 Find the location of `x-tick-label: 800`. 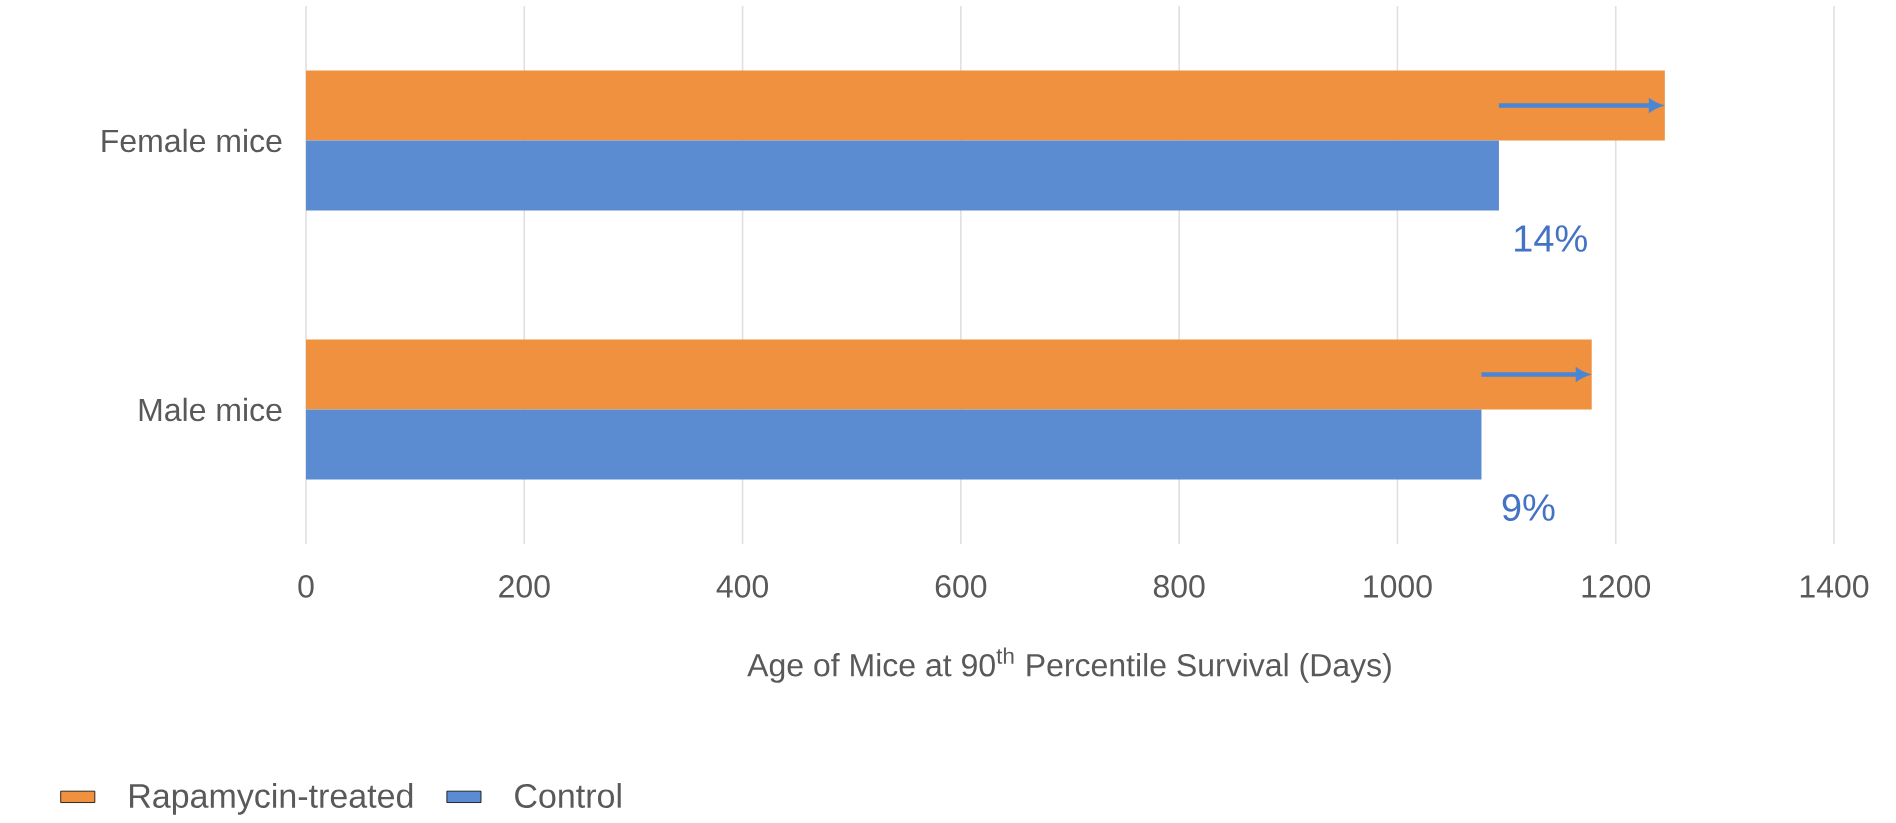

x-tick-label: 800 is located at coordinates (1179, 586).